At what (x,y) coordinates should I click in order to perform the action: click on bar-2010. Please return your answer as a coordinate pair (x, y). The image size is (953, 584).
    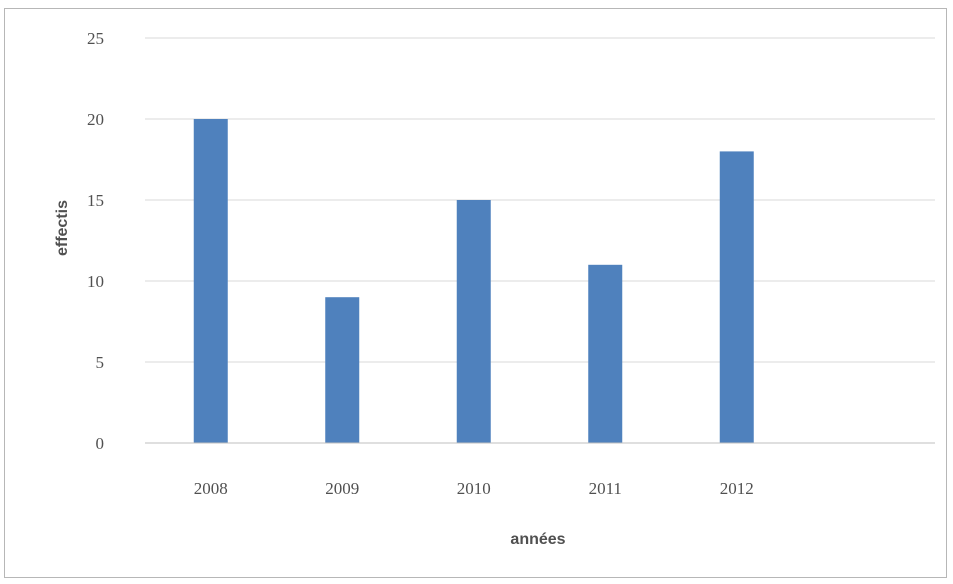
    Looking at the image, I should click on (473, 321).